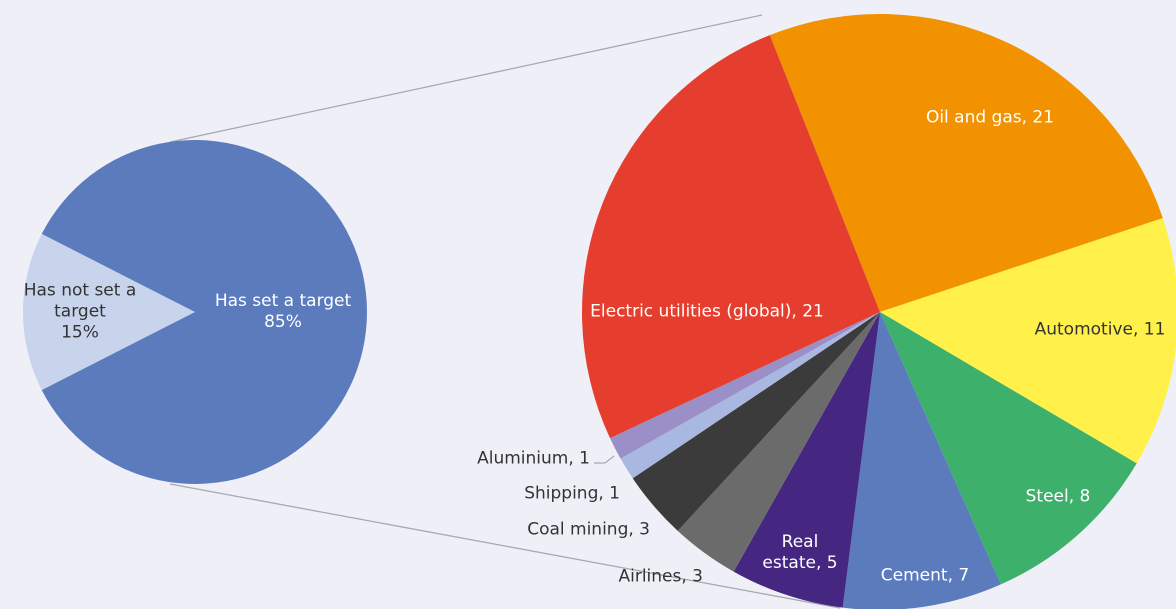 The image size is (1176, 609). What do you see at coordinates (604, 459) in the screenshot?
I see `leader-line` at bounding box center [604, 459].